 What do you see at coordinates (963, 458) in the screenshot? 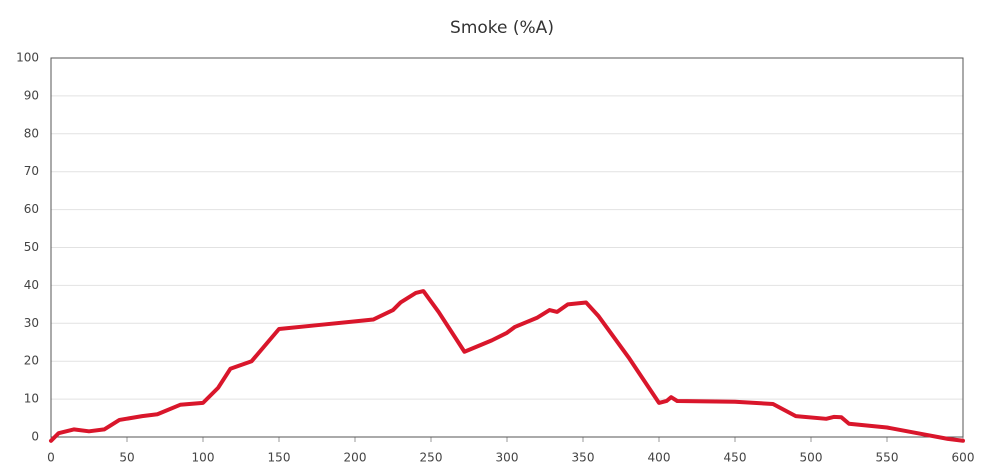
I see `x-tick-label: 600` at bounding box center [963, 458].